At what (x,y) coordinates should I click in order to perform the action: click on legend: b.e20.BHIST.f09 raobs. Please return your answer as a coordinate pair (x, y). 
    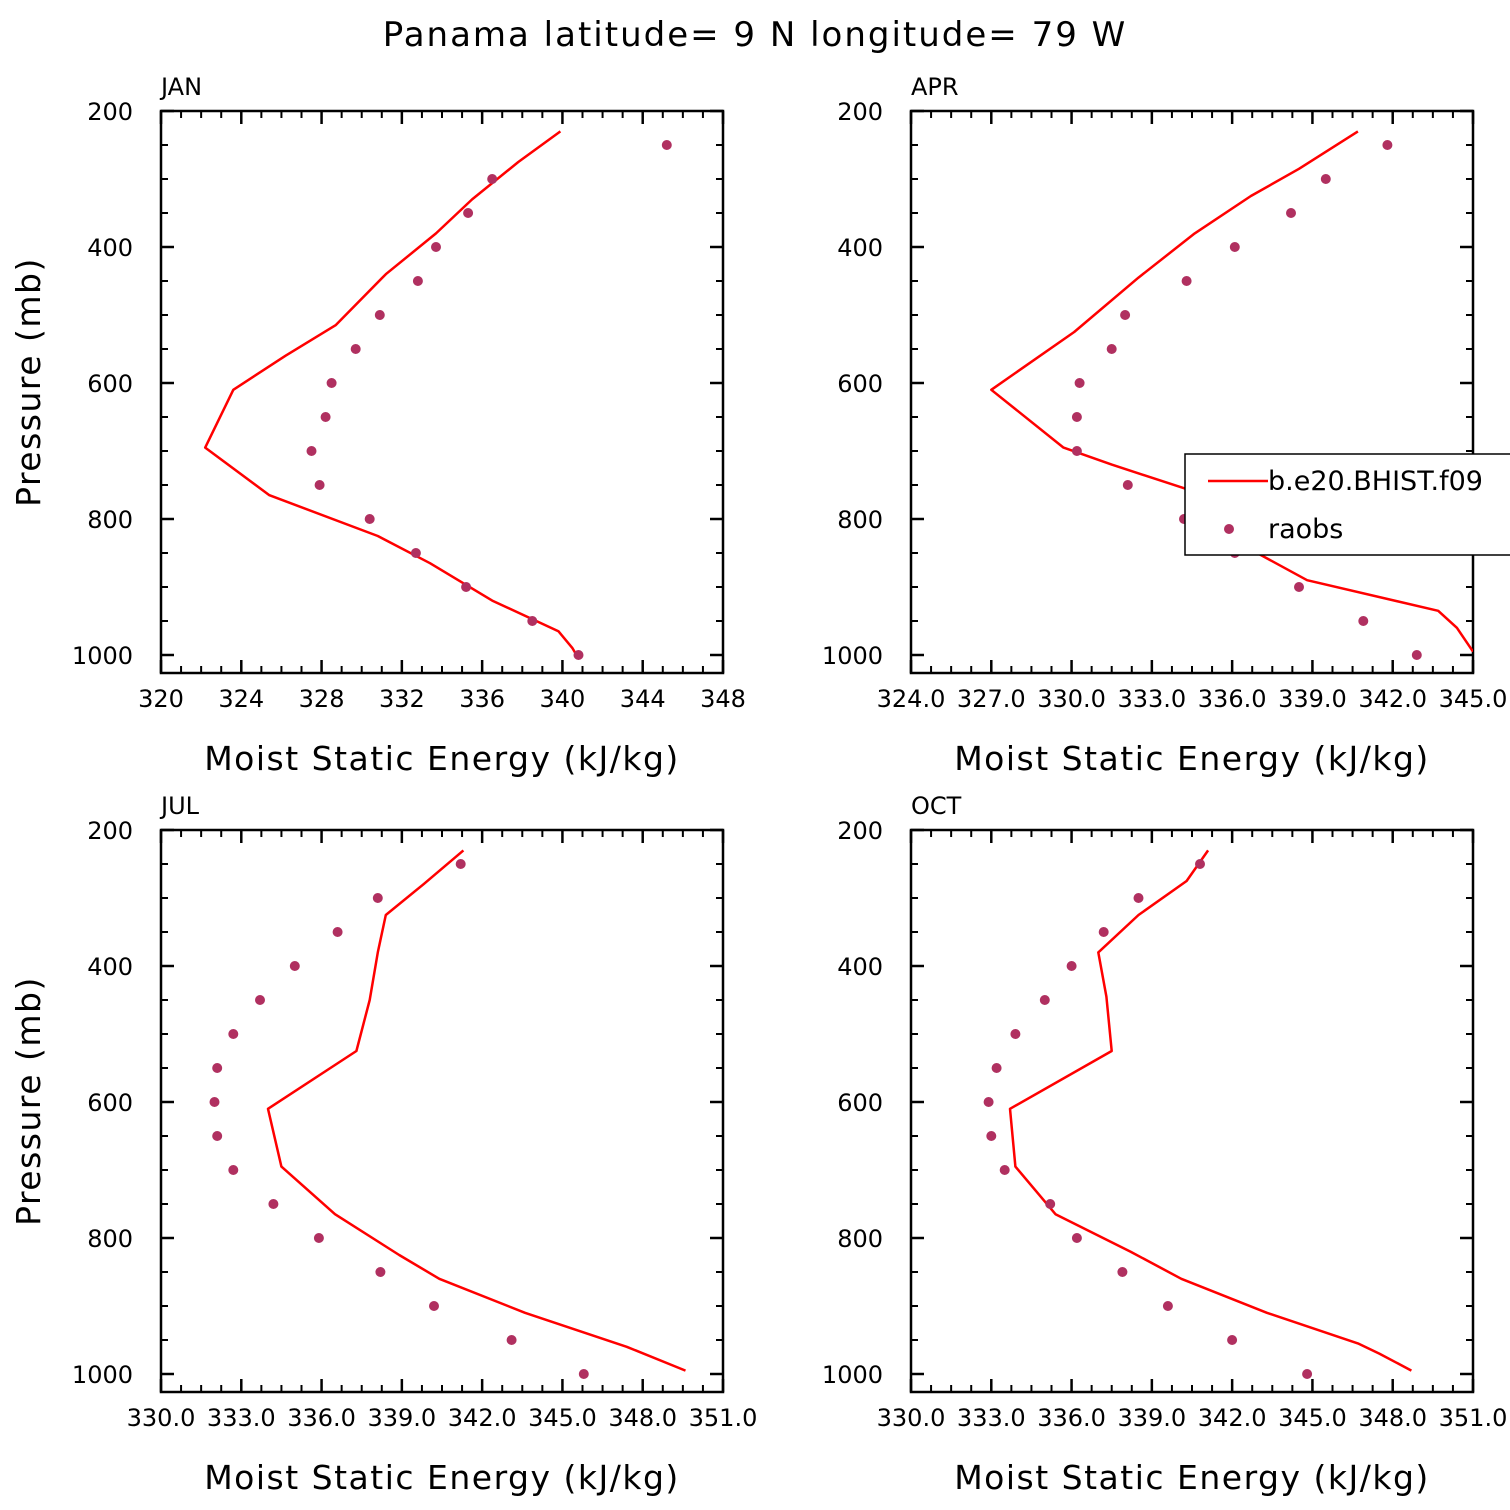
    Looking at the image, I should click on (1347, 504).